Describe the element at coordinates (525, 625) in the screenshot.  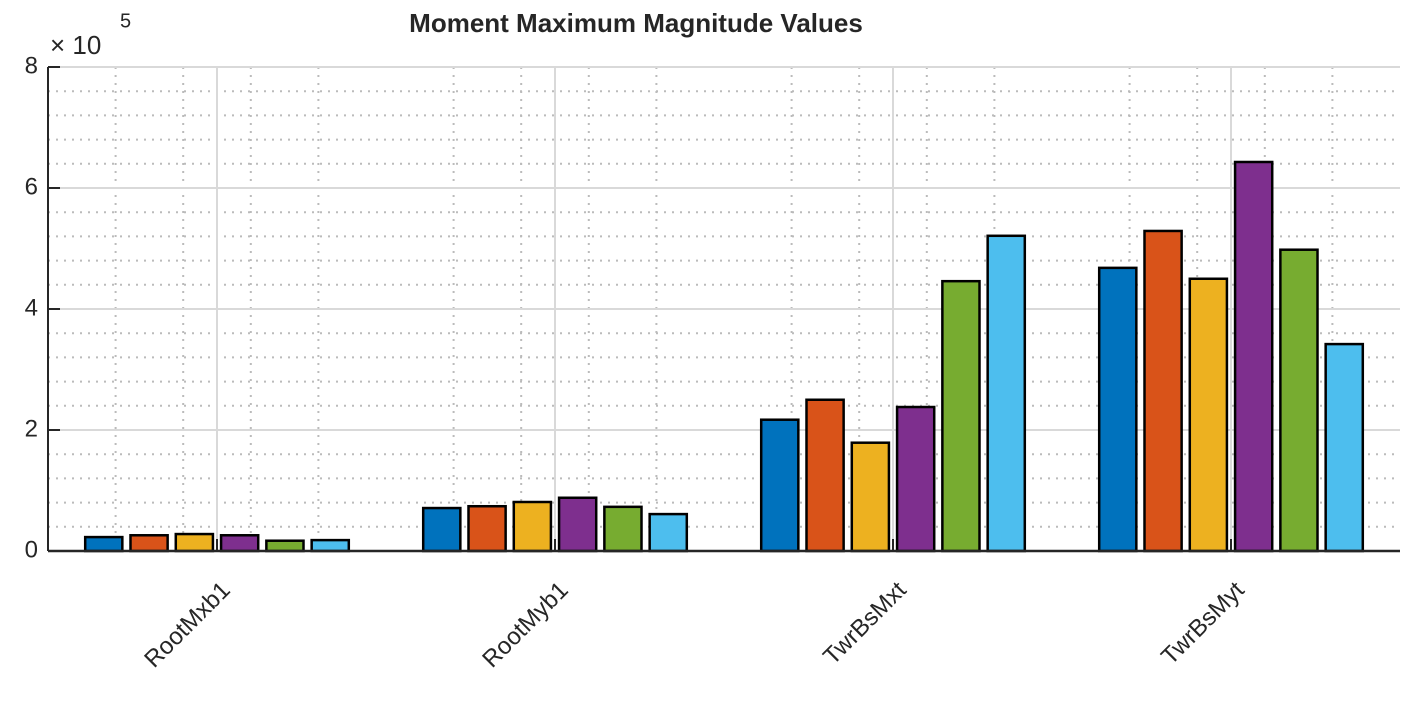
I see `x-tick-label: RootMyb1` at that location.